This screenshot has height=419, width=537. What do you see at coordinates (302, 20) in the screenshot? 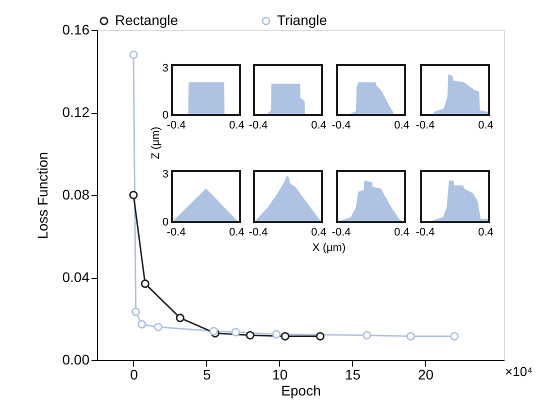
I see `legend-label: Triangle` at bounding box center [302, 20].